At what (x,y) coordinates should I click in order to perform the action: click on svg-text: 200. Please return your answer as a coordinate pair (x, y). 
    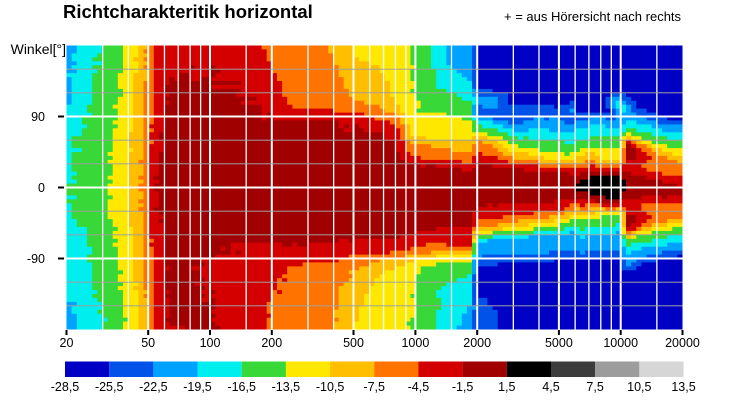
    Looking at the image, I should click on (271, 343).